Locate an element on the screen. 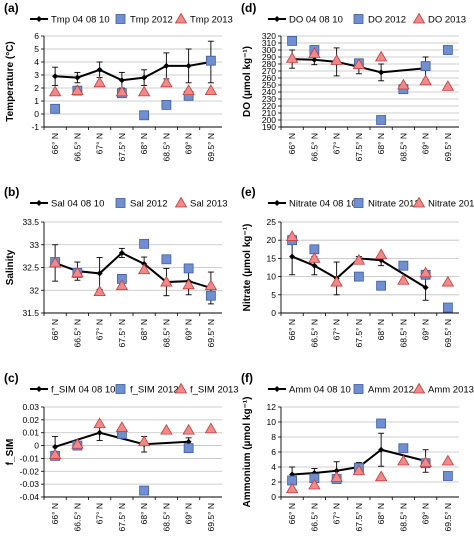  y-tick-label: 32.5 is located at coordinates (30, 268).